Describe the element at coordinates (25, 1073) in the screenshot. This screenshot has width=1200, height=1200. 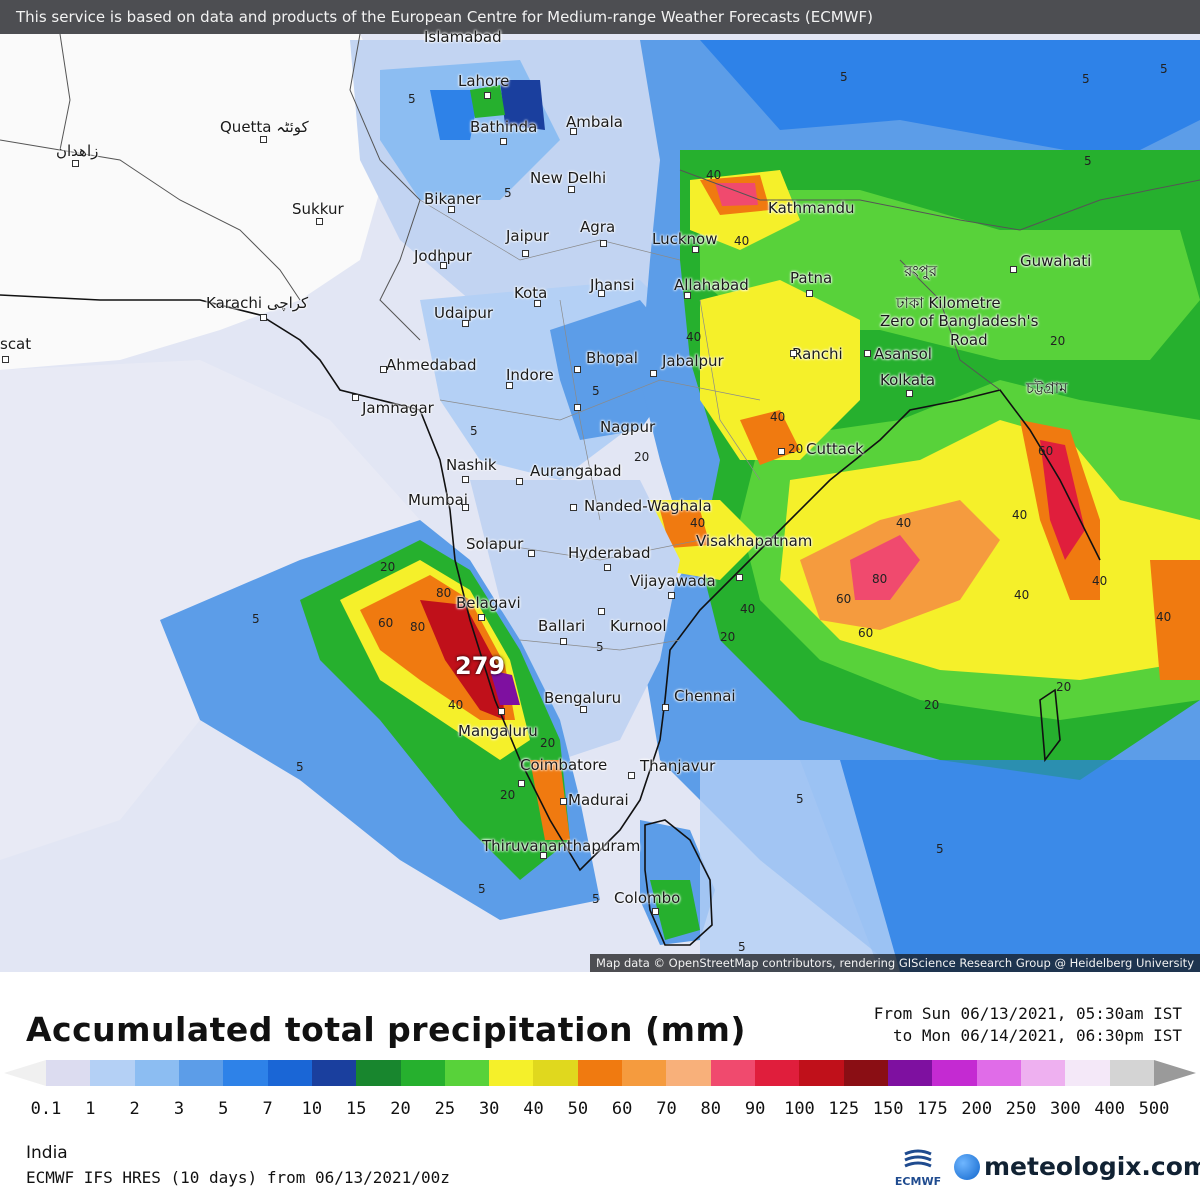
I see `legend-under-arrow` at that location.